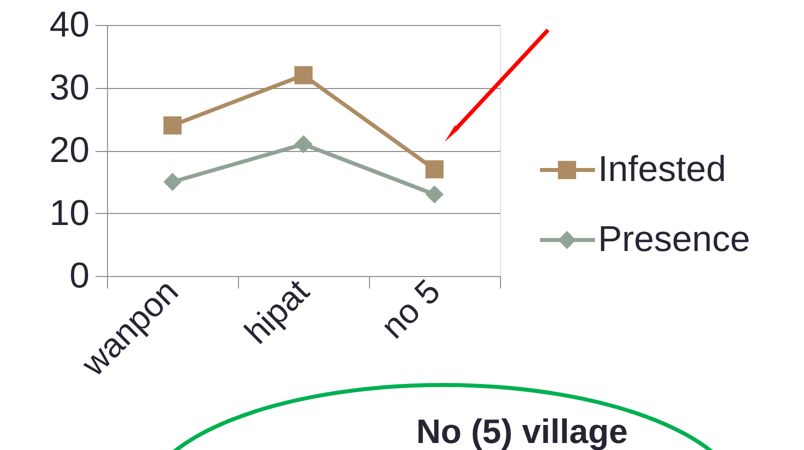 The image size is (804, 450). I want to click on text: No (5) village, so click(522, 431).